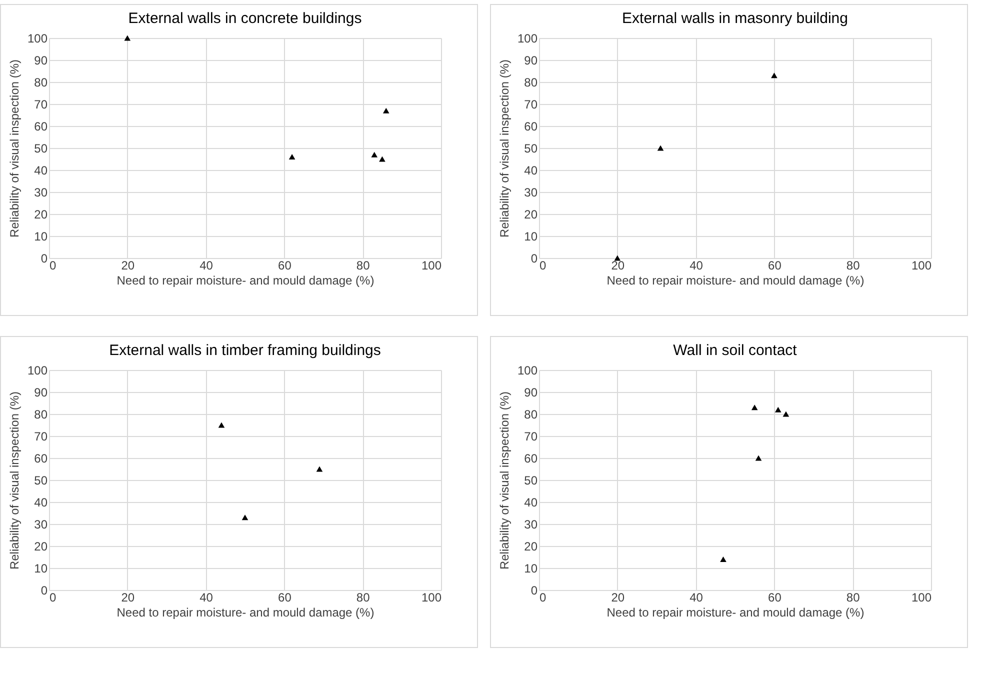 The width and height of the screenshot is (982, 679). I want to click on chart-title: External walls in masonry building, so click(735, 18).